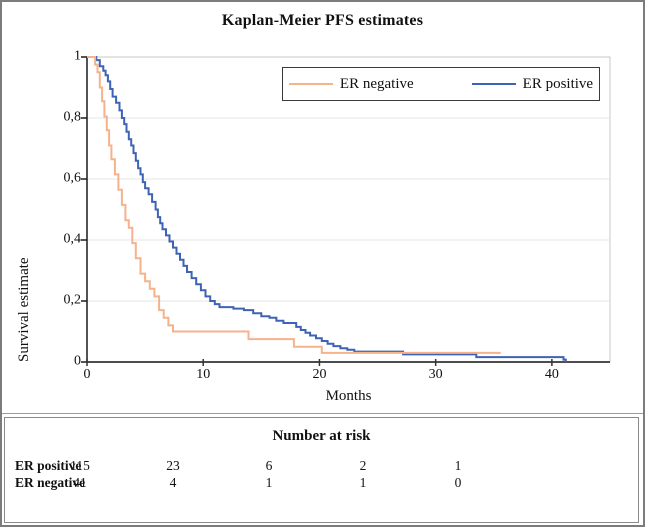 The width and height of the screenshot is (645, 527). What do you see at coordinates (363, 465) in the screenshot?
I see `risk-value: 2` at bounding box center [363, 465].